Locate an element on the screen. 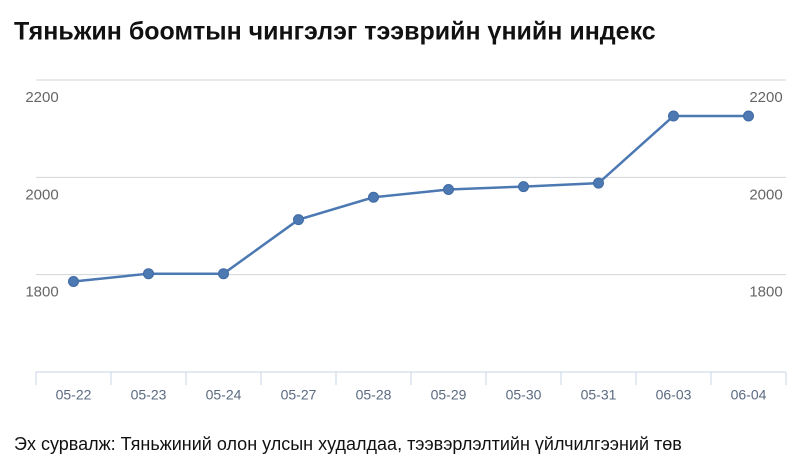 This screenshot has width=806, height=473. y2-tick-label: 2200 is located at coordinates (765, 97).